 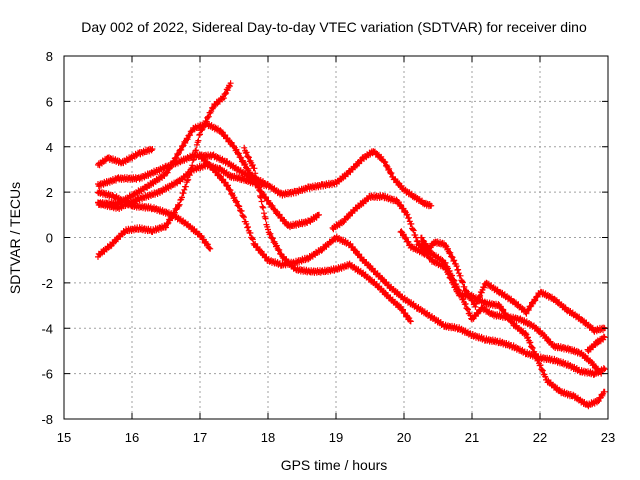 What do you see at coordinates (47, 328) in the screenshot?
I see `y-tick-label: -4` at bounding box center [47, 328].